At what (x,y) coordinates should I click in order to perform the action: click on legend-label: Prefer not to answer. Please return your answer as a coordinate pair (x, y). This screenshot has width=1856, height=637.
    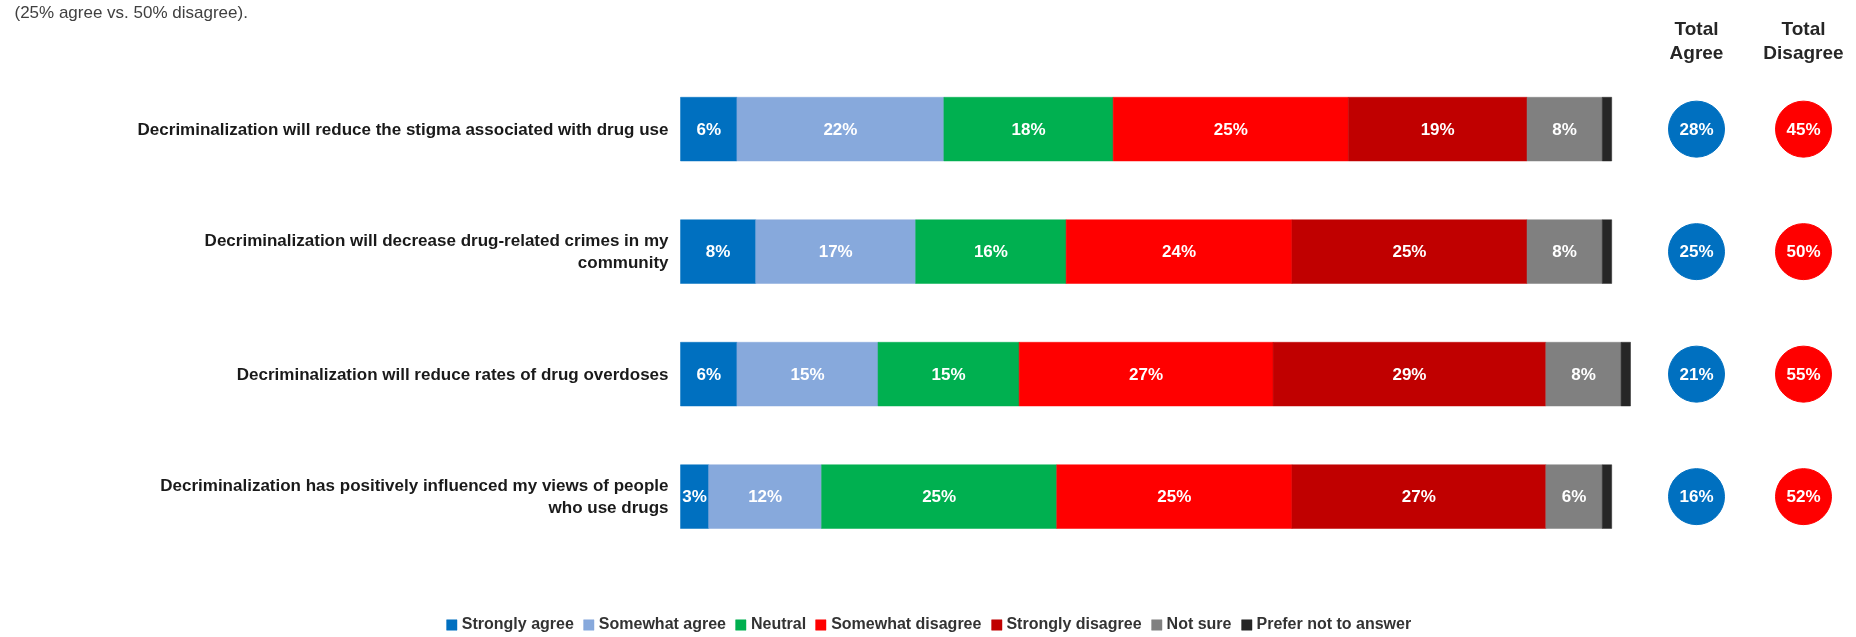
    Looking at the image, I should click on (1334, 624).